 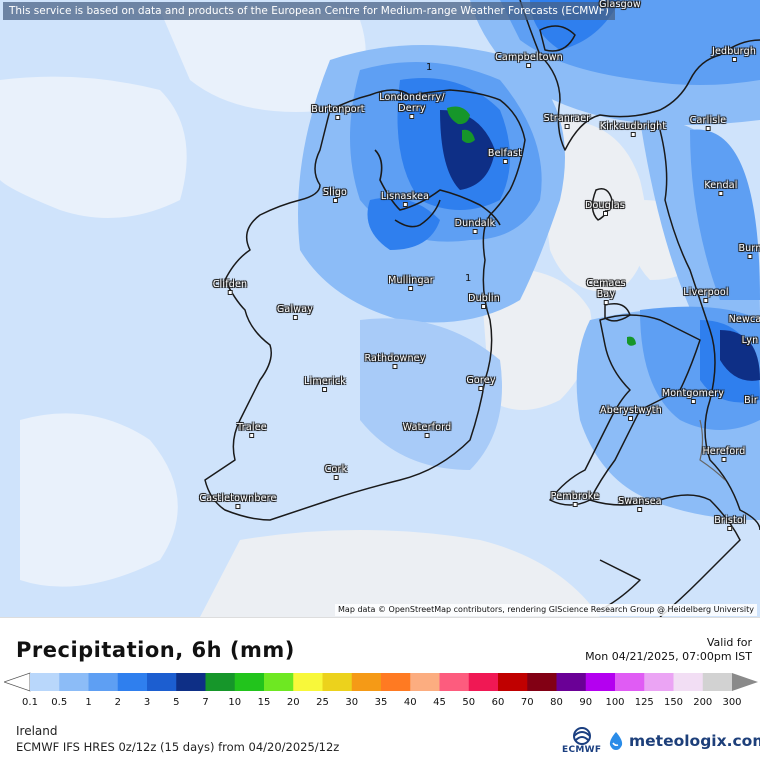 What do you see at coordinates (683, 741) in the screenshot?
I see `meteologix-logo: meteologix.com` at bounding box center [683, 741].